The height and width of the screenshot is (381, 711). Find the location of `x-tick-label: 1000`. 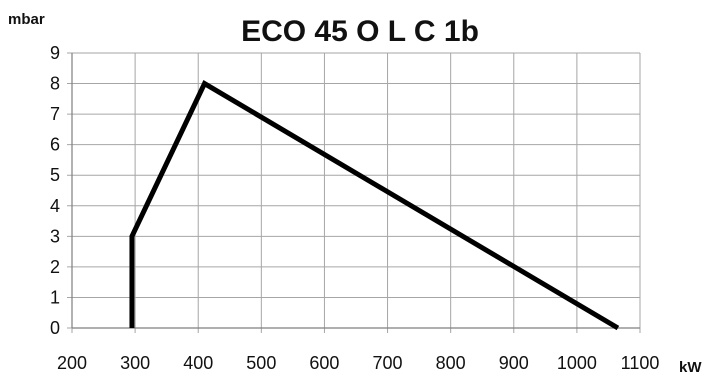

x-tick-label: 1000 is located at coordinates (577, 363).